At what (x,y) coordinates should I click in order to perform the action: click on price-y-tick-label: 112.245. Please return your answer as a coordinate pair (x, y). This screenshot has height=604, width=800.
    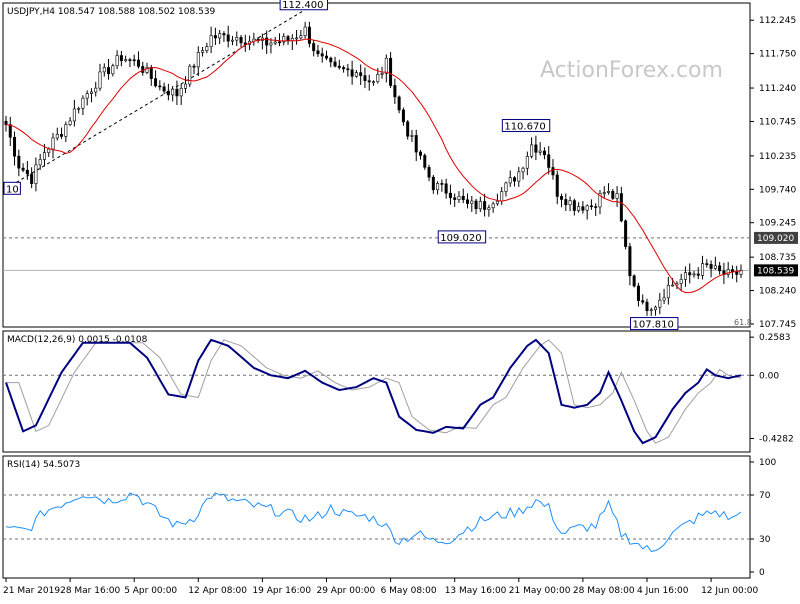
    Looking at the image, I should click on (777, 21).